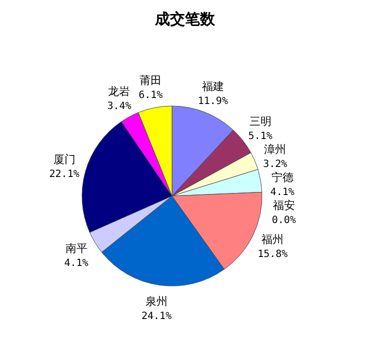 The height and width of the screenshot is (357, 371). I want to click on data-label: 5.1%, so click(260, 136).